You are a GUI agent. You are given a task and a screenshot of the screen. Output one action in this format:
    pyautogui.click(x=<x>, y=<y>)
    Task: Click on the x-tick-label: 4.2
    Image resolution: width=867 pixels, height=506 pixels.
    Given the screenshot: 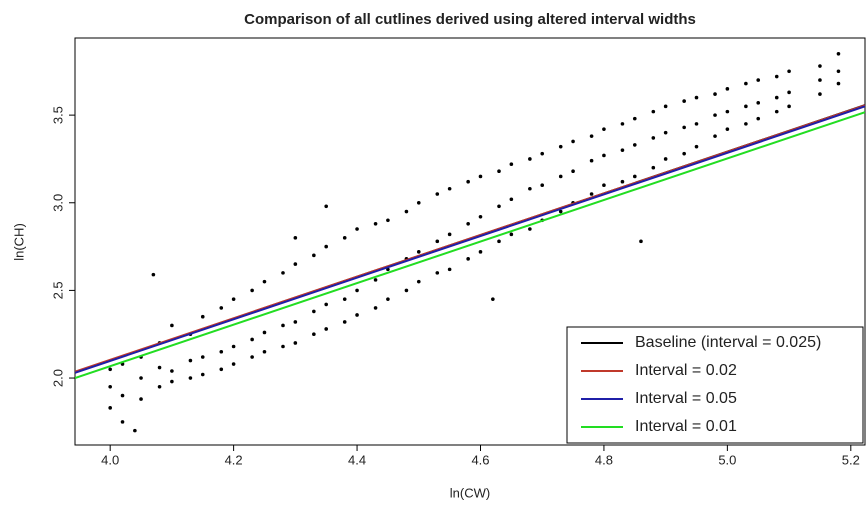 What is the action you would take?
    pyautogui.click(x=234, y=459)
    